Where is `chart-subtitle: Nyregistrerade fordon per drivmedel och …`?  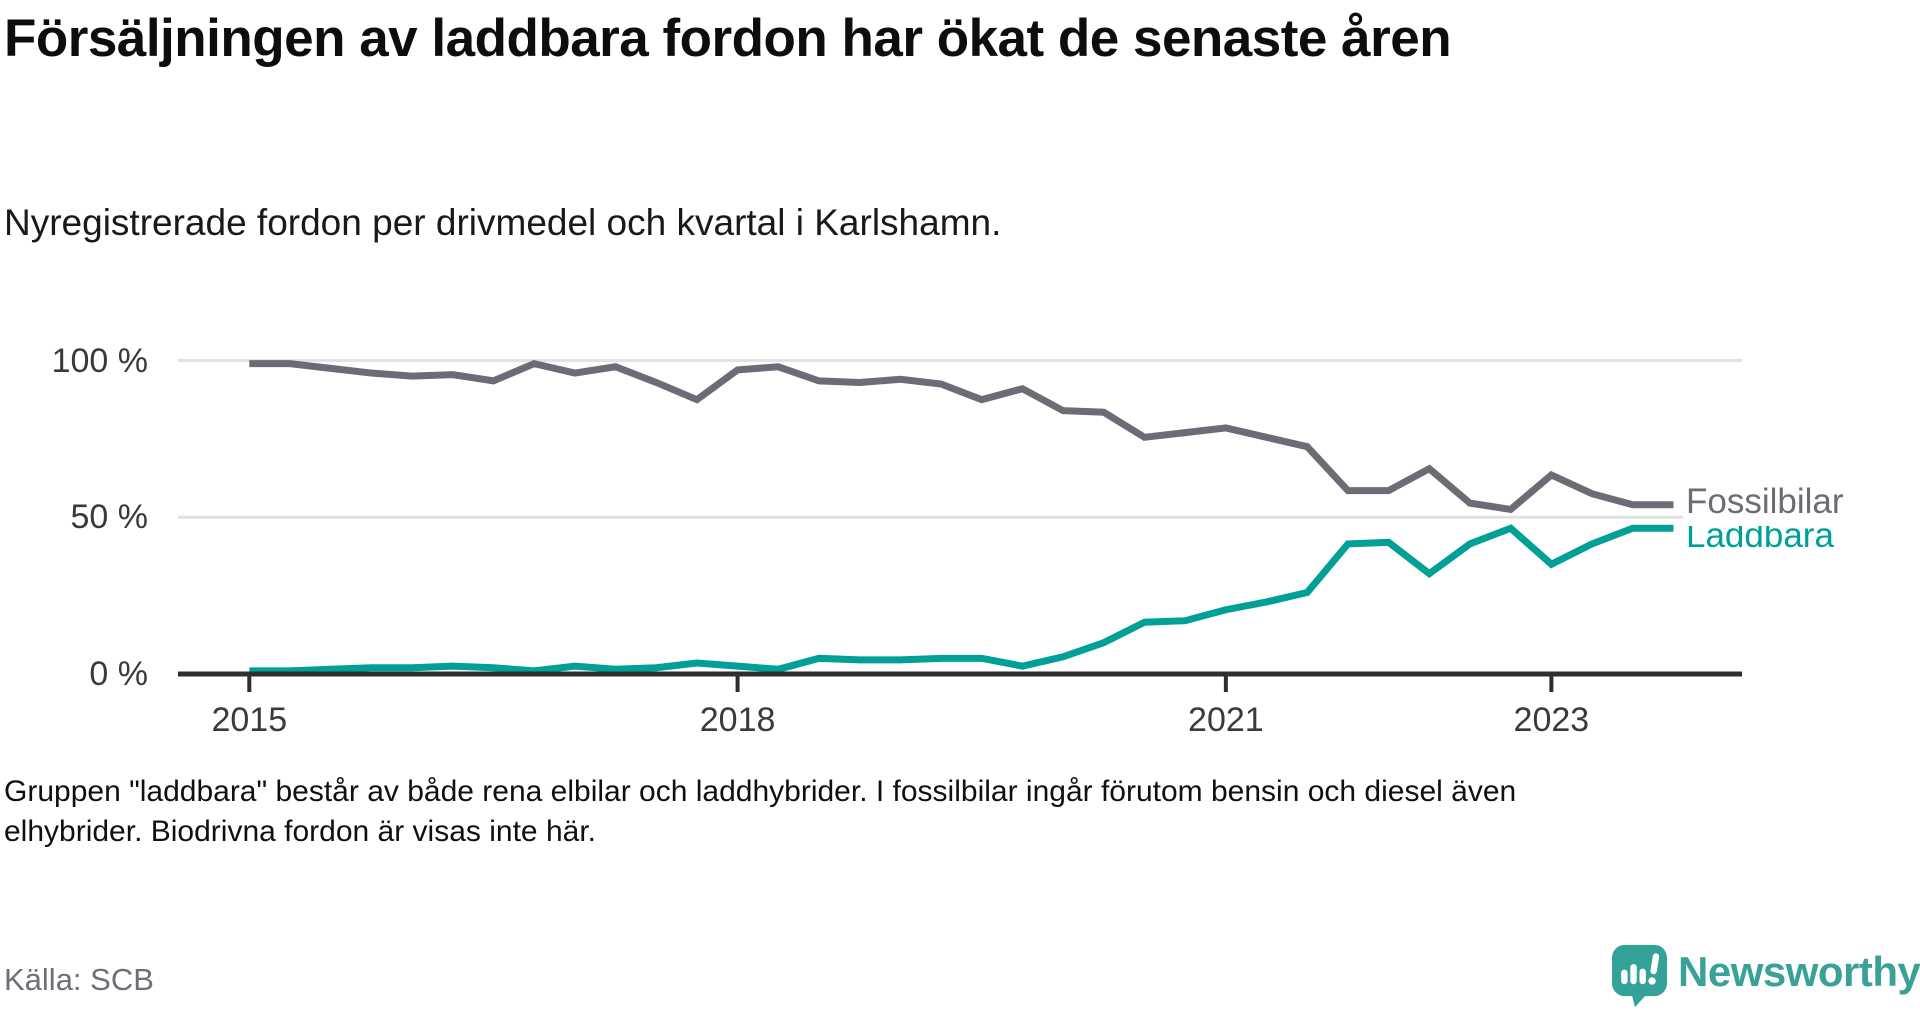
chart-subtitle: Nyregistrerade fordon per drivmedel och … is located at coordinates (503, 222).